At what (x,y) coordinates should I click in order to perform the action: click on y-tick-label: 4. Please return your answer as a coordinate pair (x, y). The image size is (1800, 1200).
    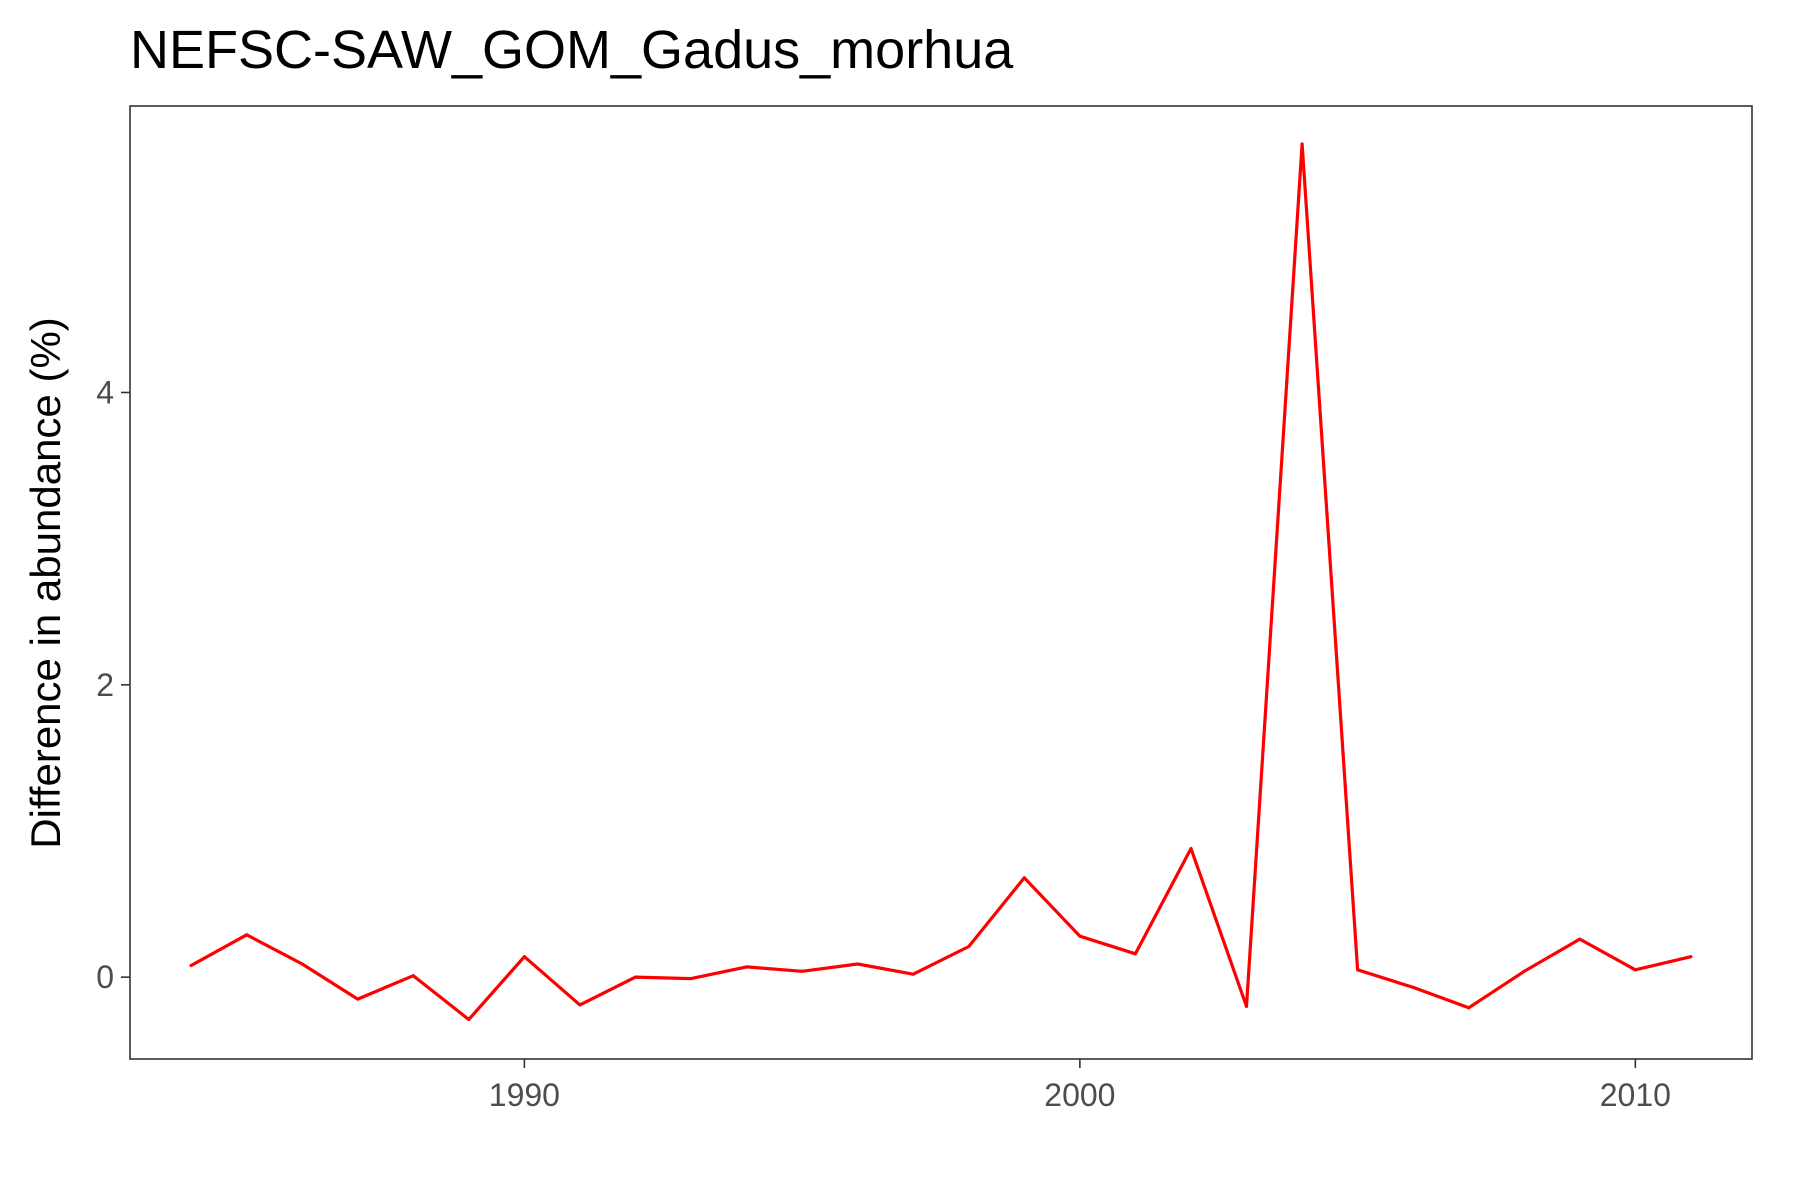
    Looking at the image, I should click on (105, 392).